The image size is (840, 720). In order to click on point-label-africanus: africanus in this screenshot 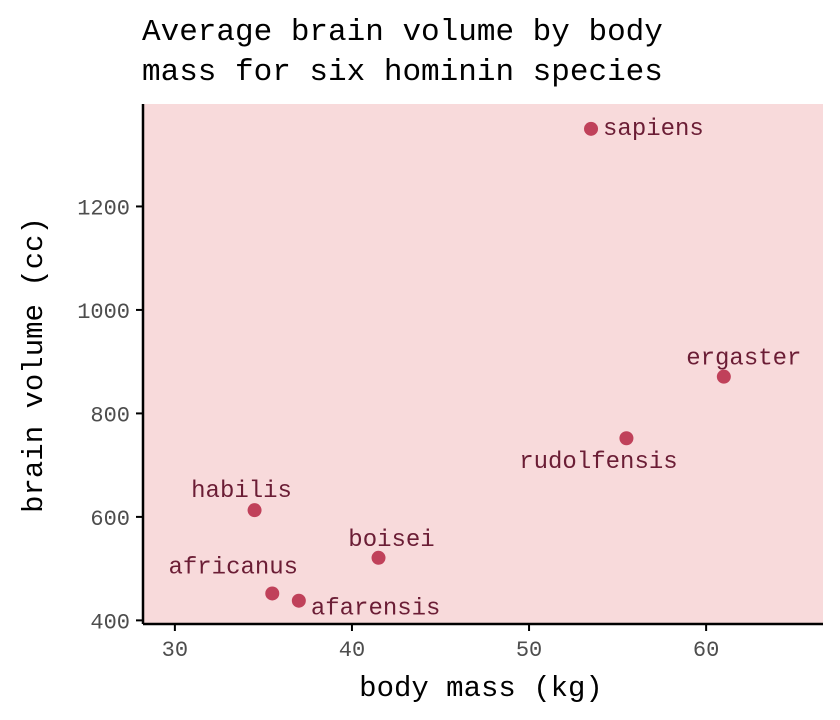, I will do `click(233, 567)`.